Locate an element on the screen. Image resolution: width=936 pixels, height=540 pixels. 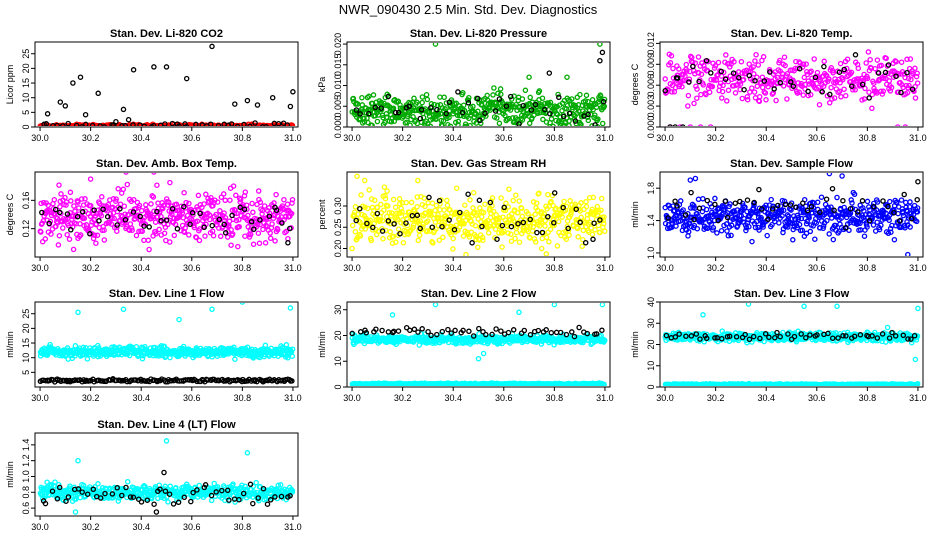
panel-title: Stan. Dev. Li-820 CO2 is located at coordinates (166, 34).